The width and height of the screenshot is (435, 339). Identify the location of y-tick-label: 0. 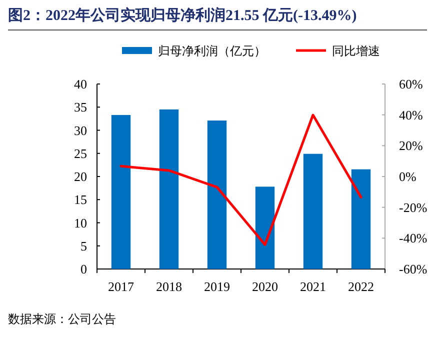
(83, 269).